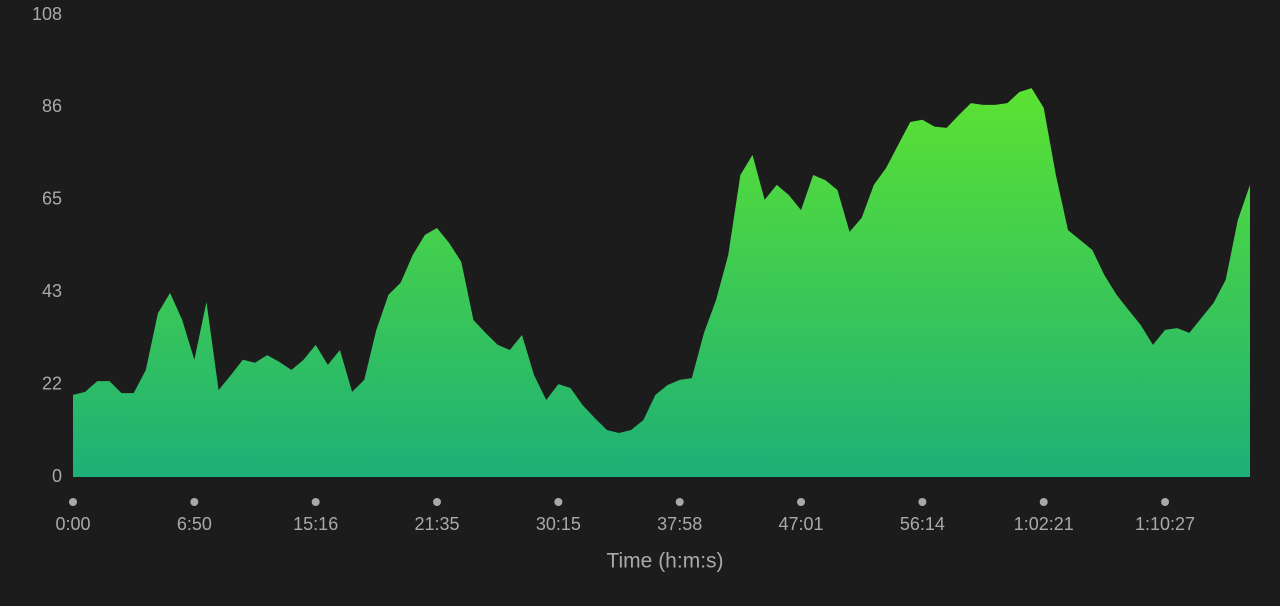 This screenshot has width=1280, height=606. Describe the element at coordinates (922, 524) in the screenshot. I see `x-tick-label: 56:14` at that location.